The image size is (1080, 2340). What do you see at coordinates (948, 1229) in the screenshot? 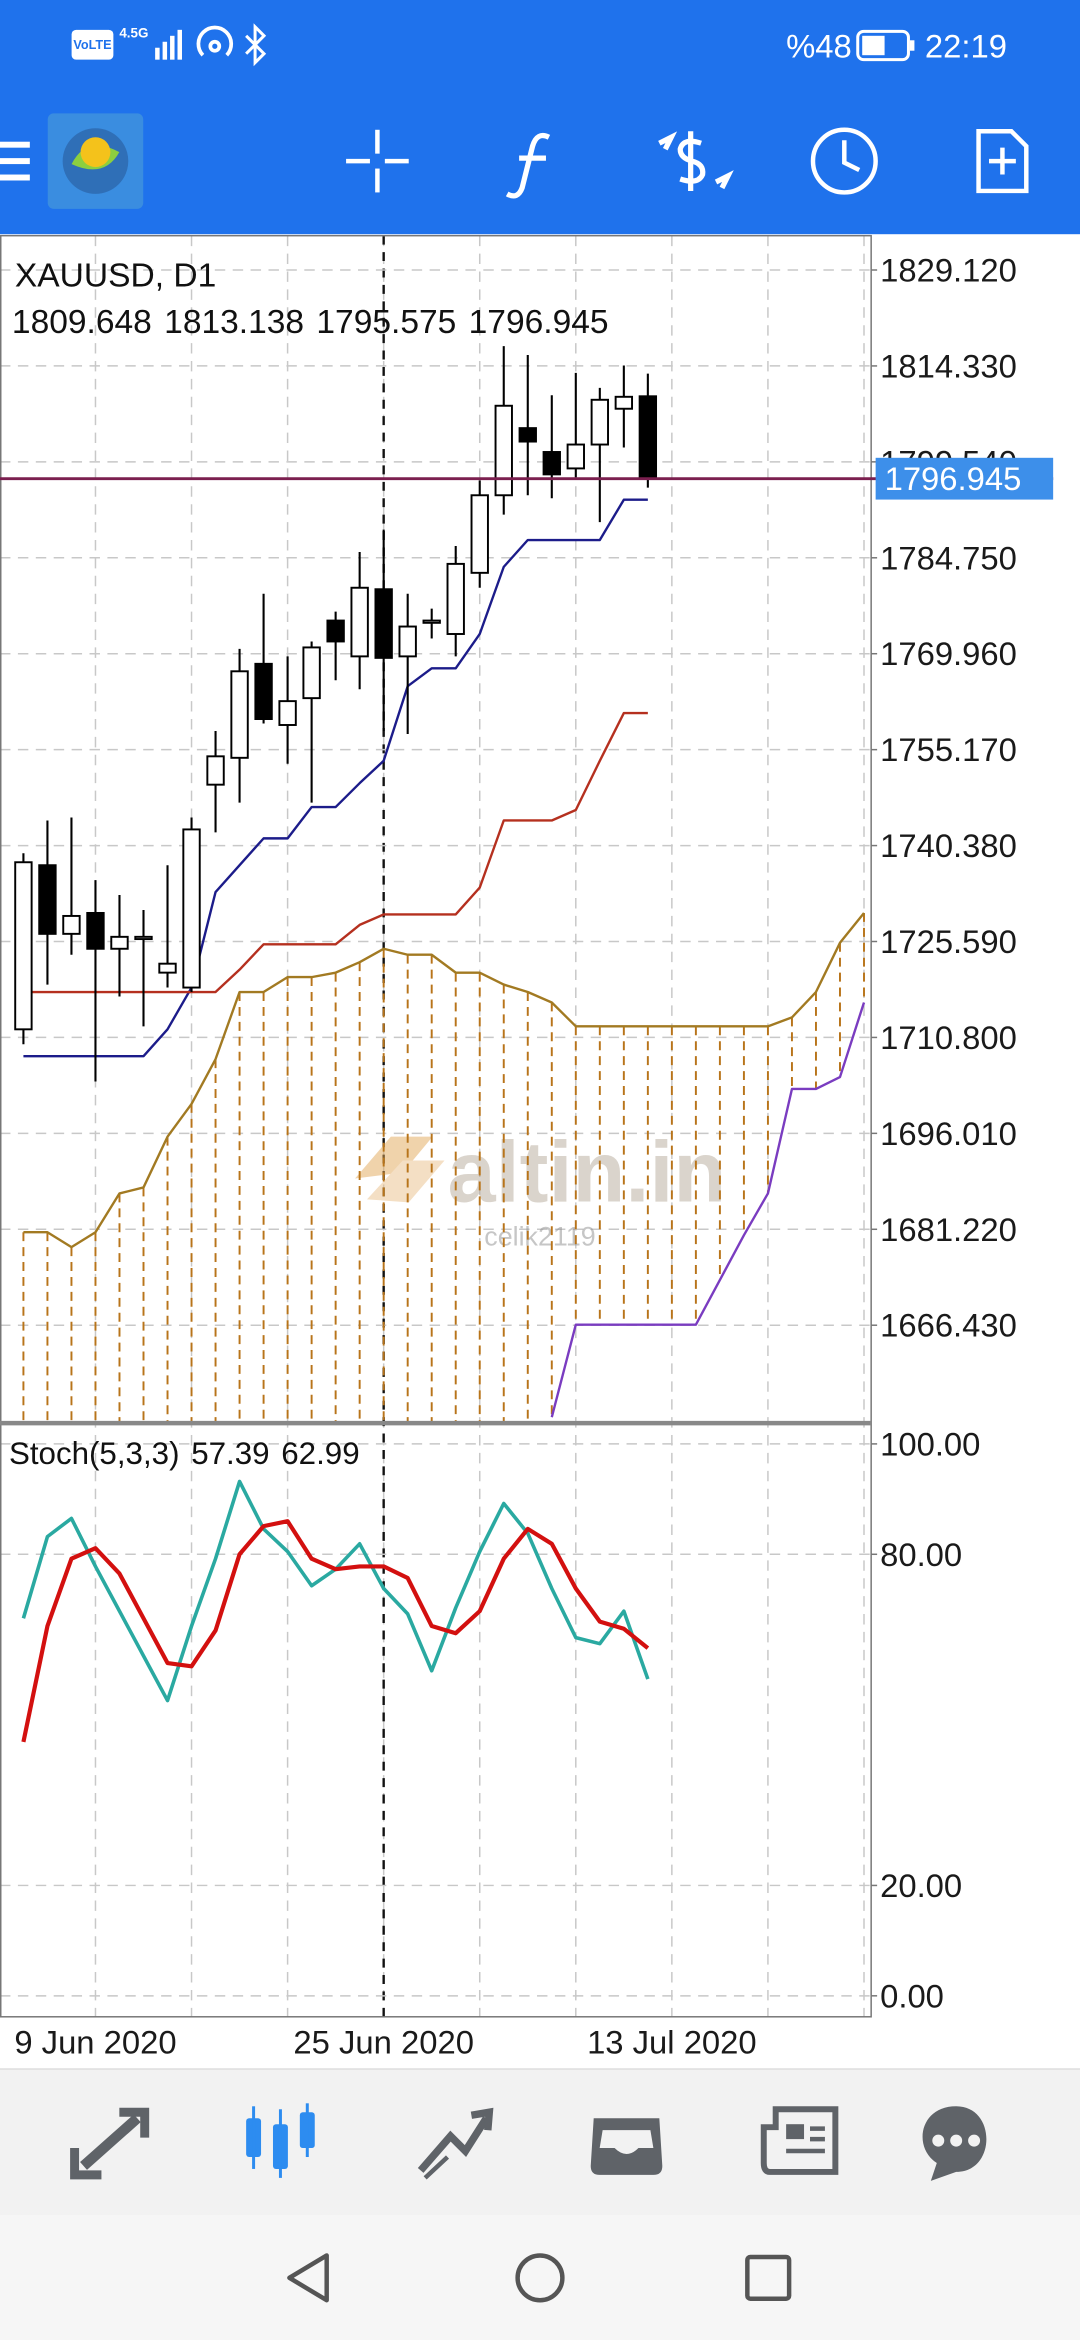
I see `y-tick-label: 1681.220` at bounding box center [948, 1229].